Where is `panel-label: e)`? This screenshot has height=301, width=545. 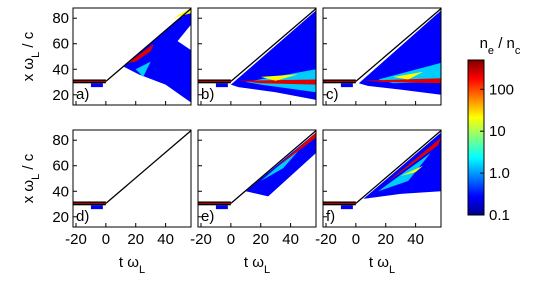
panel-label: e) is located at coordinates (207, 216).